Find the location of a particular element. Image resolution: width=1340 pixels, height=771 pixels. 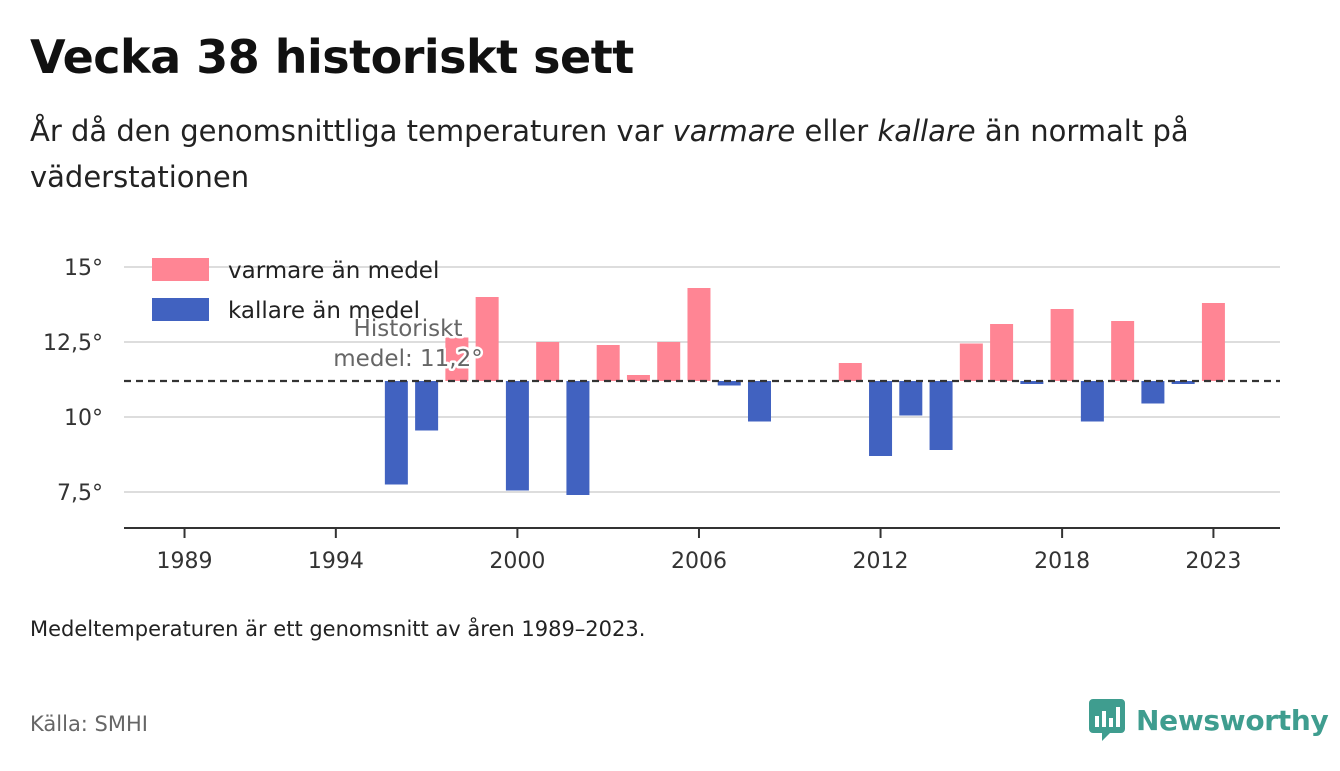

chart-title: Vecka 38 historiskt sett is located at coordinates (332, 57).